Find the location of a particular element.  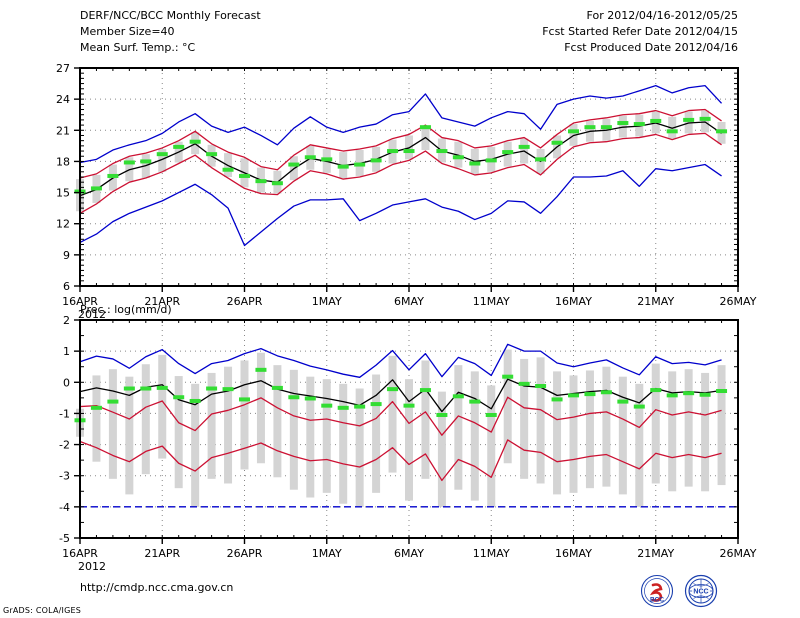

series-ensemble-max is located at coordinates (401, 124).